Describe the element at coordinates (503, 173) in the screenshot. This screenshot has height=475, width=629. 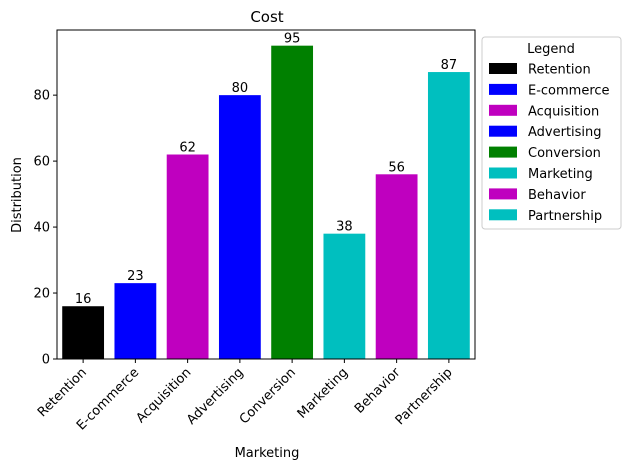
I see `legend-swatch-marketing` at that location.